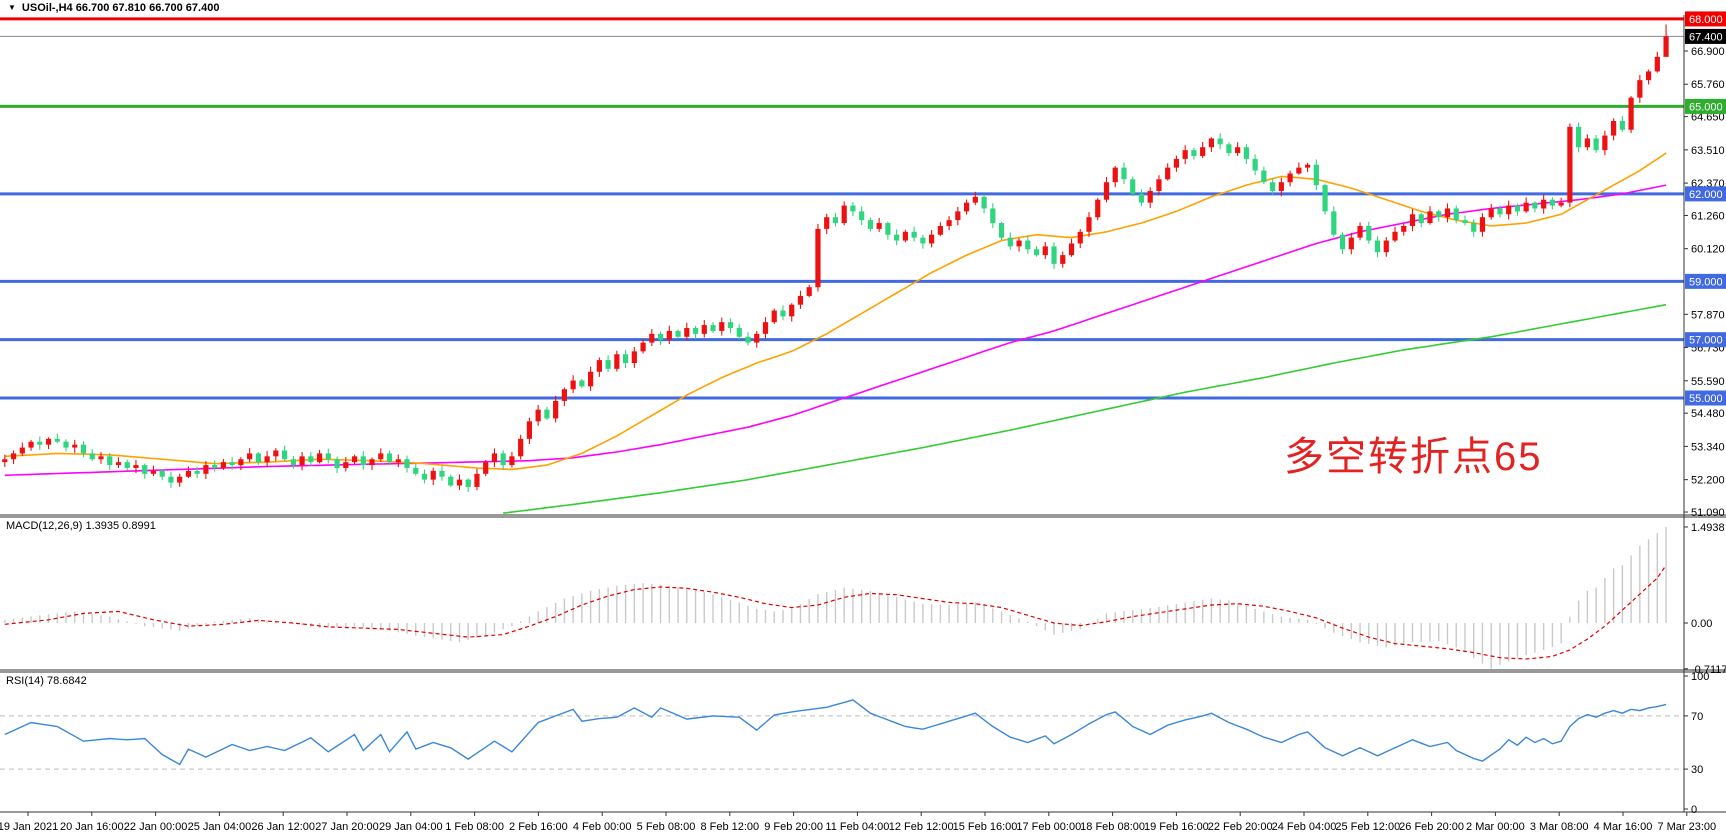 The width and height of the screenshot is (1726, 837). I want to click on axis-tick-label: 100, so click(1700, 677).